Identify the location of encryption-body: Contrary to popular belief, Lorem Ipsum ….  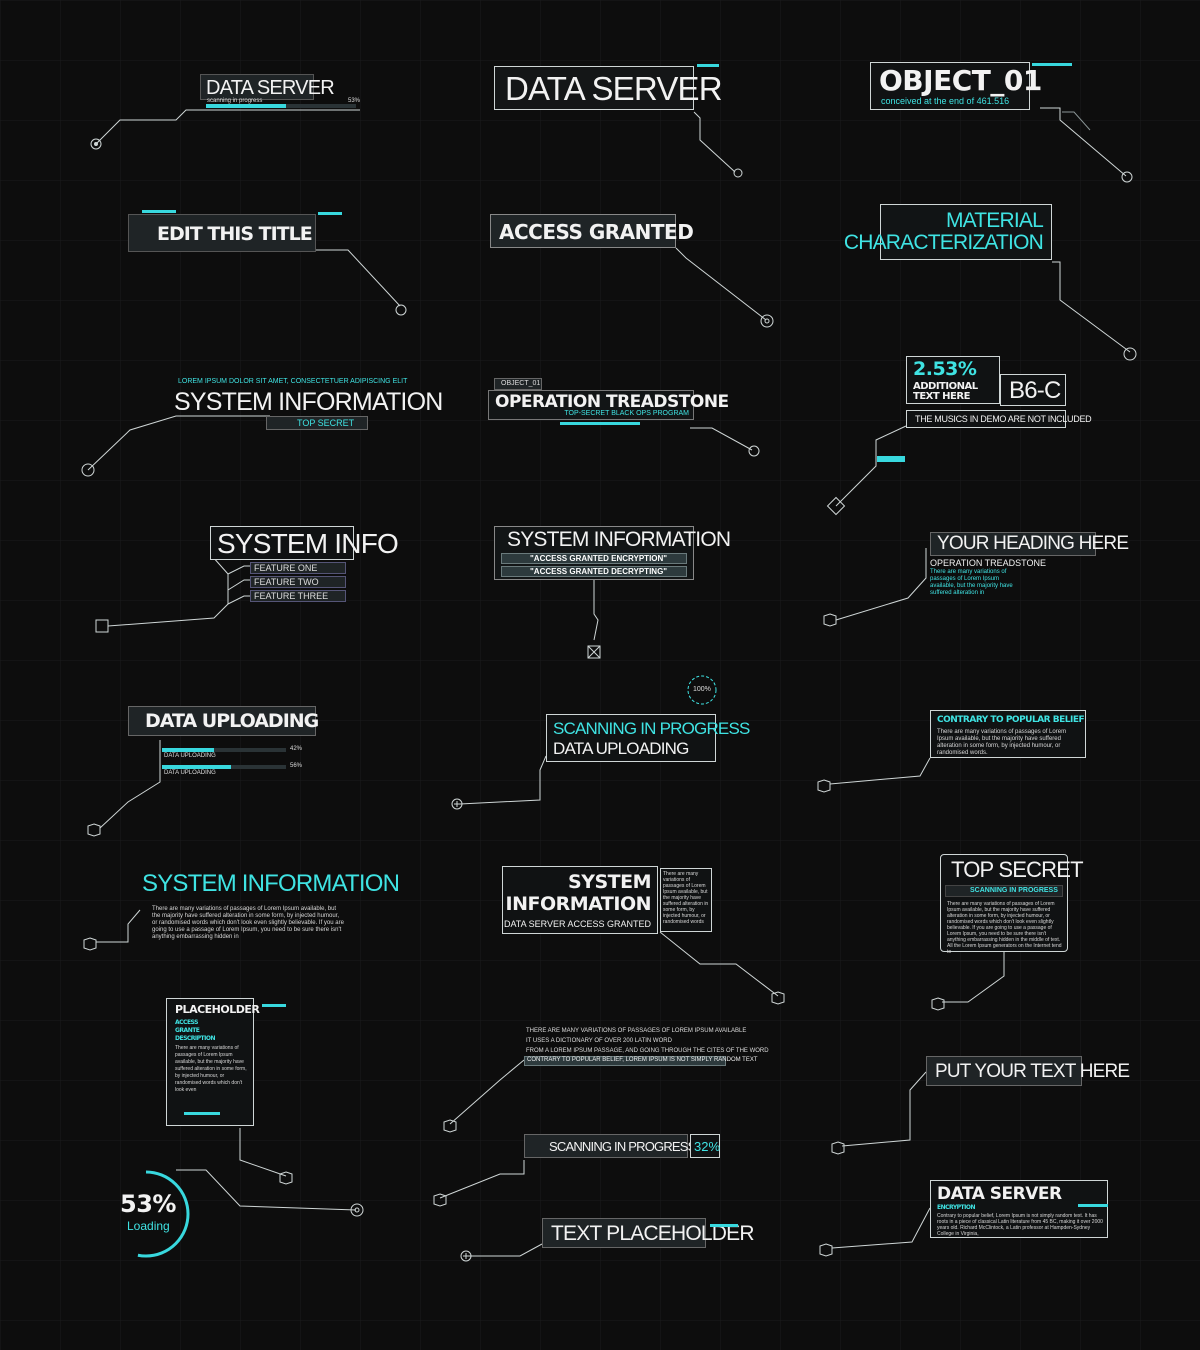
(1020, 1225).